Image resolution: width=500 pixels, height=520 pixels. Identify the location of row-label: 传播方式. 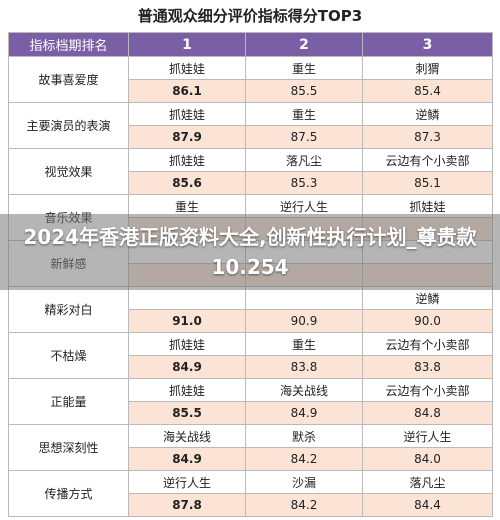
(68, 493).